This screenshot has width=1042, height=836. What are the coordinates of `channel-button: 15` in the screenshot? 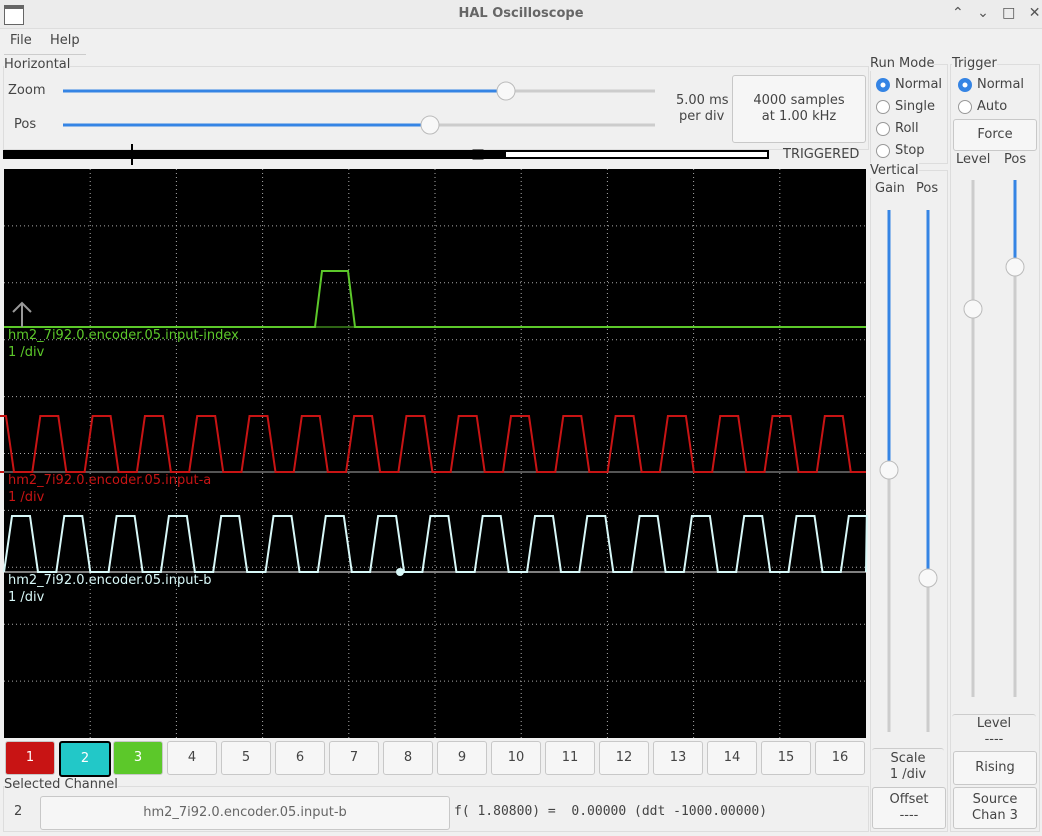 It's located at (786, 758).